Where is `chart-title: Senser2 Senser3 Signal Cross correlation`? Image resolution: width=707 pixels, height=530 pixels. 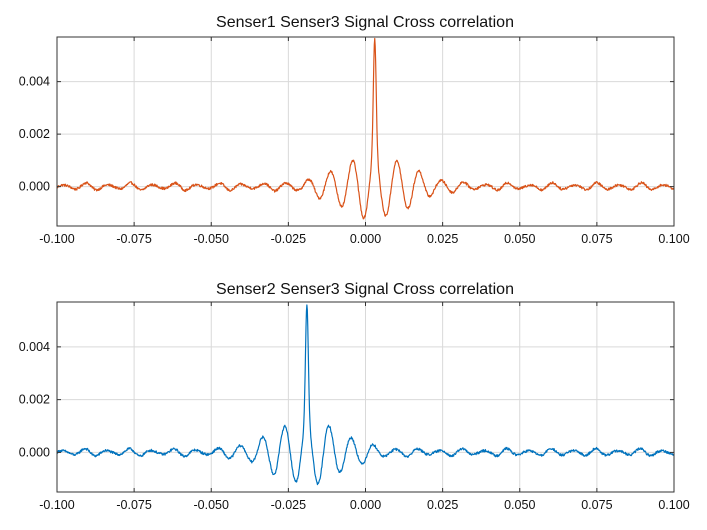
chart-title: Senser2 Senser3 Signal Cross correlation is located at coordinates (365, 289).